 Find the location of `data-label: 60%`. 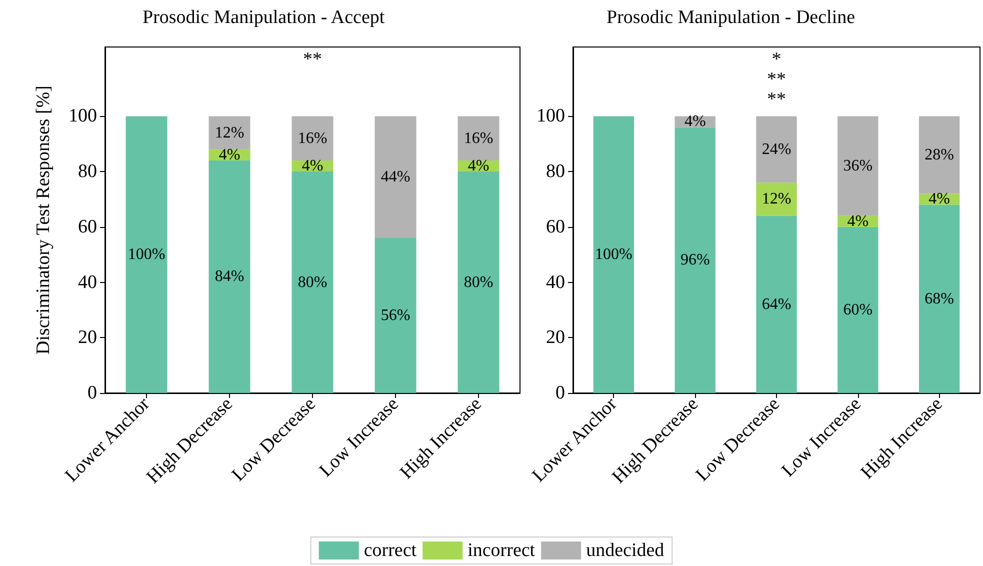

data-label: 60% is located at coordinates (858, 309).